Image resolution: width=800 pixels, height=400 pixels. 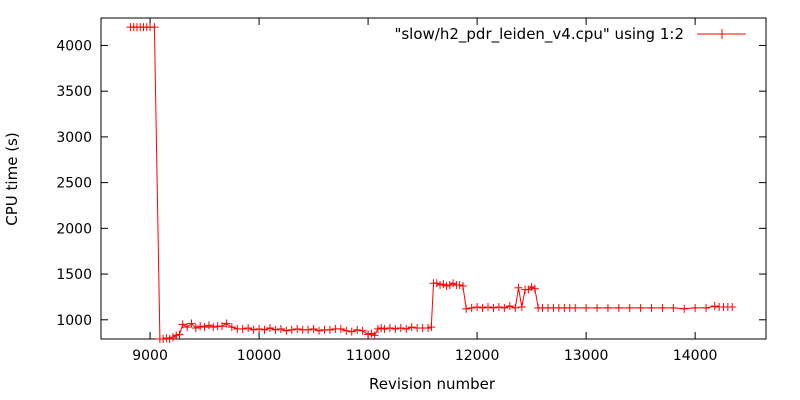 What do you see at coordinates (424, 356) in the screenshot?
I see `x-tick-labels: 9000 10000 11000 12000 13000 14000` at bounding box center [424, 356].